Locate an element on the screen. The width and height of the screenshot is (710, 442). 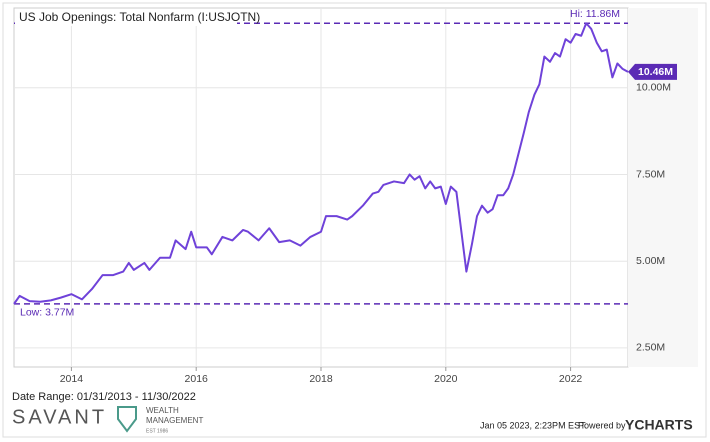
date-range: Date Range: 01/31/2013 - 11/30/2022 is located at coordinates (104, 397).